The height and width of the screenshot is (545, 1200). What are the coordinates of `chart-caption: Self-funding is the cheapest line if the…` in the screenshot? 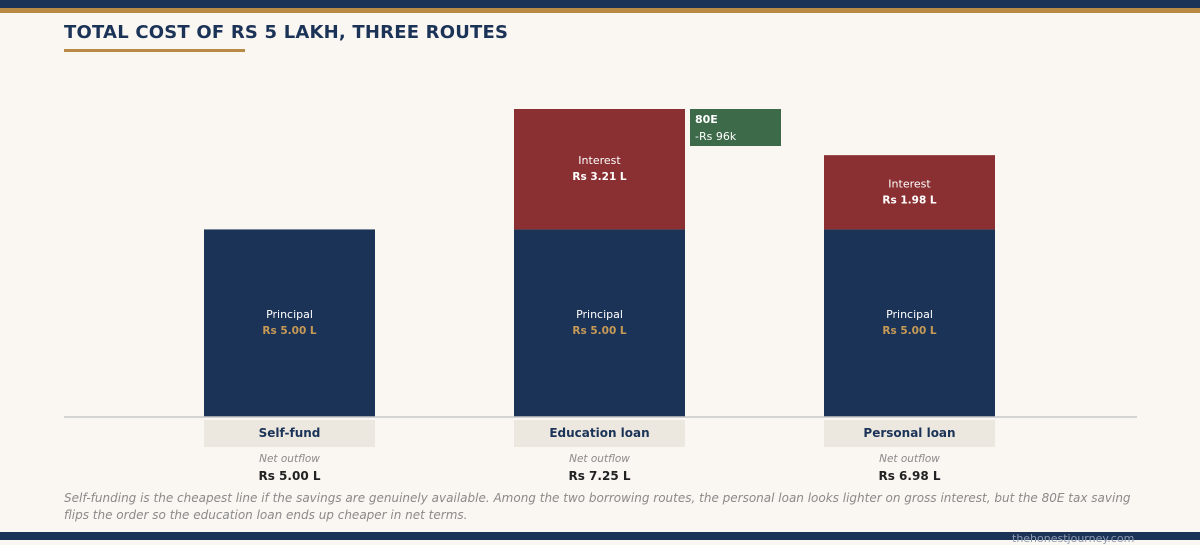 It's located at (597, 506).